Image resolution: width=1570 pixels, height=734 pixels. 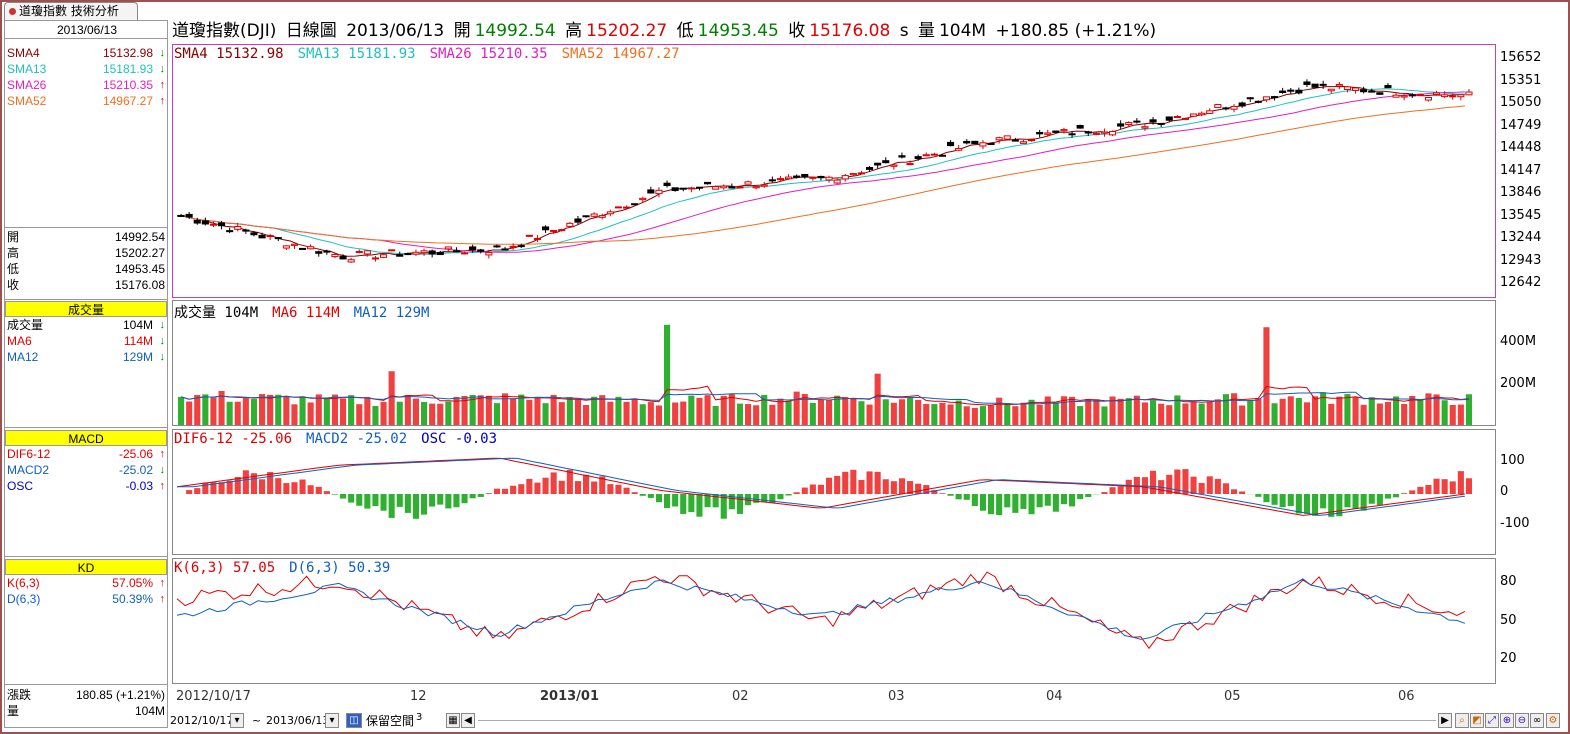 What do you see at coordinates (354, 720) in the screenshot?
I see `calendar-icon: ◫` at bounding box center [354, 720].